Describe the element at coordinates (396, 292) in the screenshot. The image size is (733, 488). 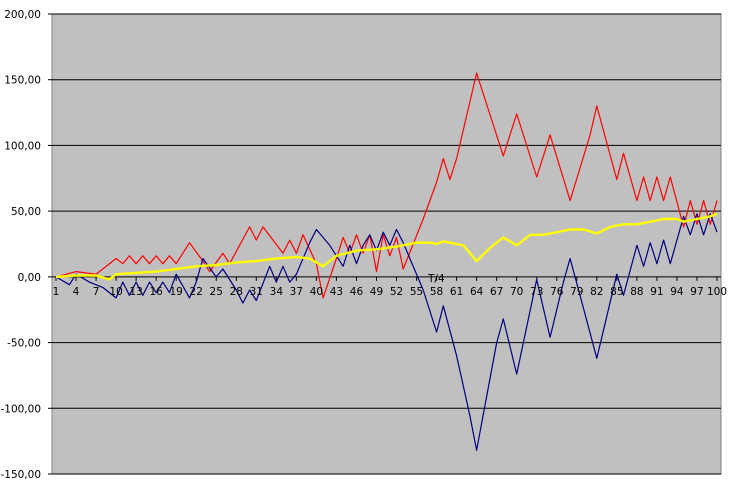
I see `x-tick-label: 52` at that location.